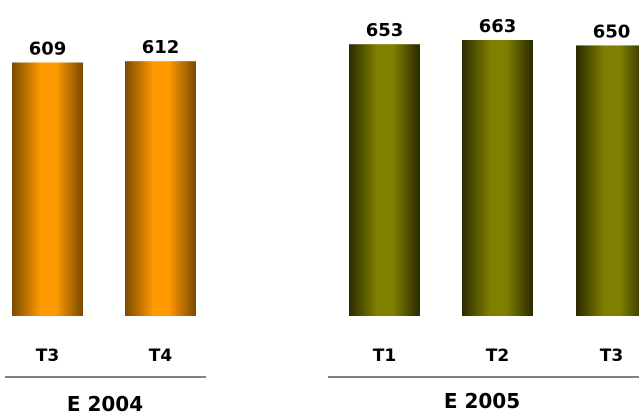 The height and width of the screenshot is (415, 639). What do you see at coordinates (160, 189) in the screenshot?
I see `bar-E-2004-T4` at bounding box center [160, 189].